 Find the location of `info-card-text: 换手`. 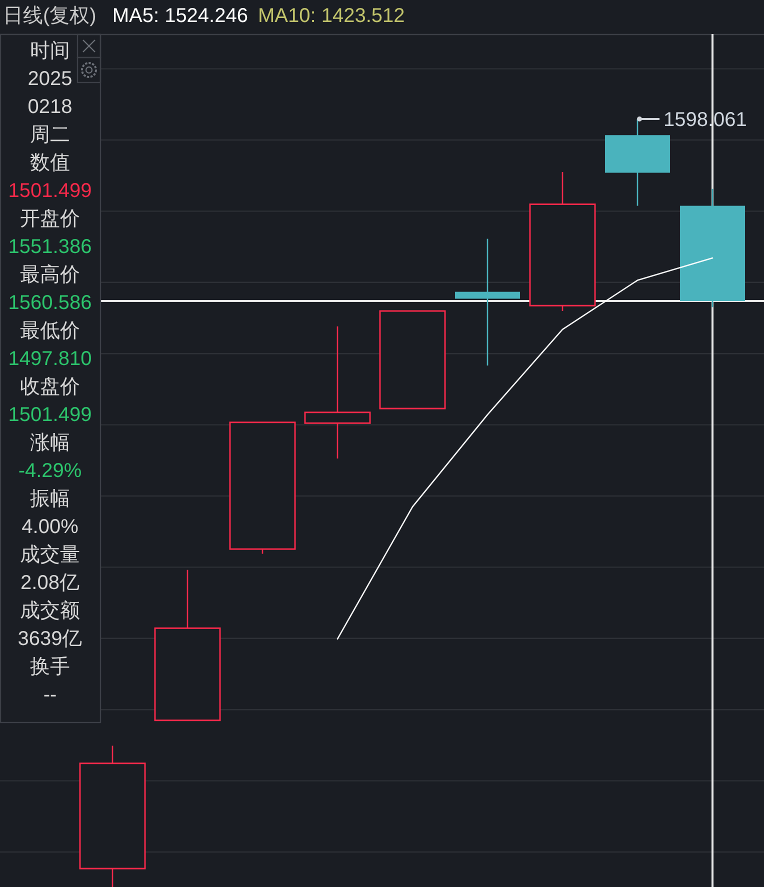

info-card-text: 换手 is located at coordinates (50, 667).